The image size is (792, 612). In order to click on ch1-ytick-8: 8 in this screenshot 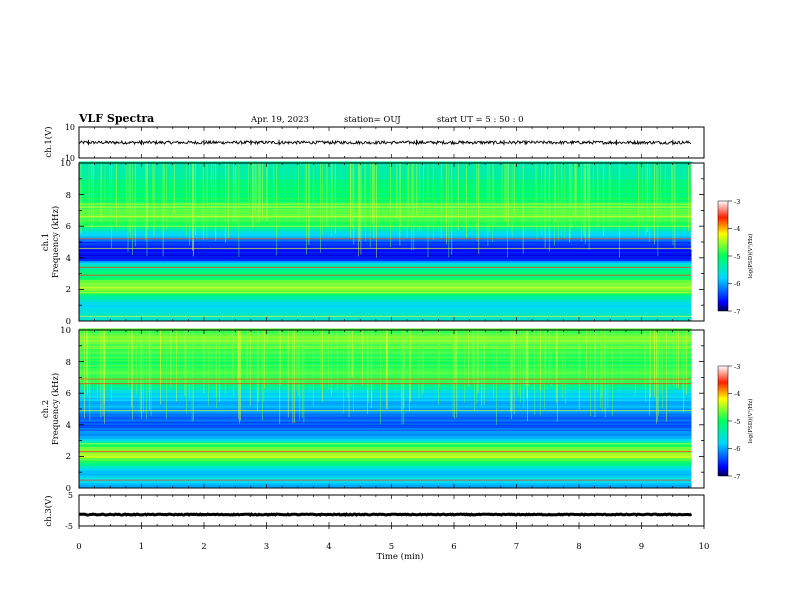, I will do `click(68, 196)`.